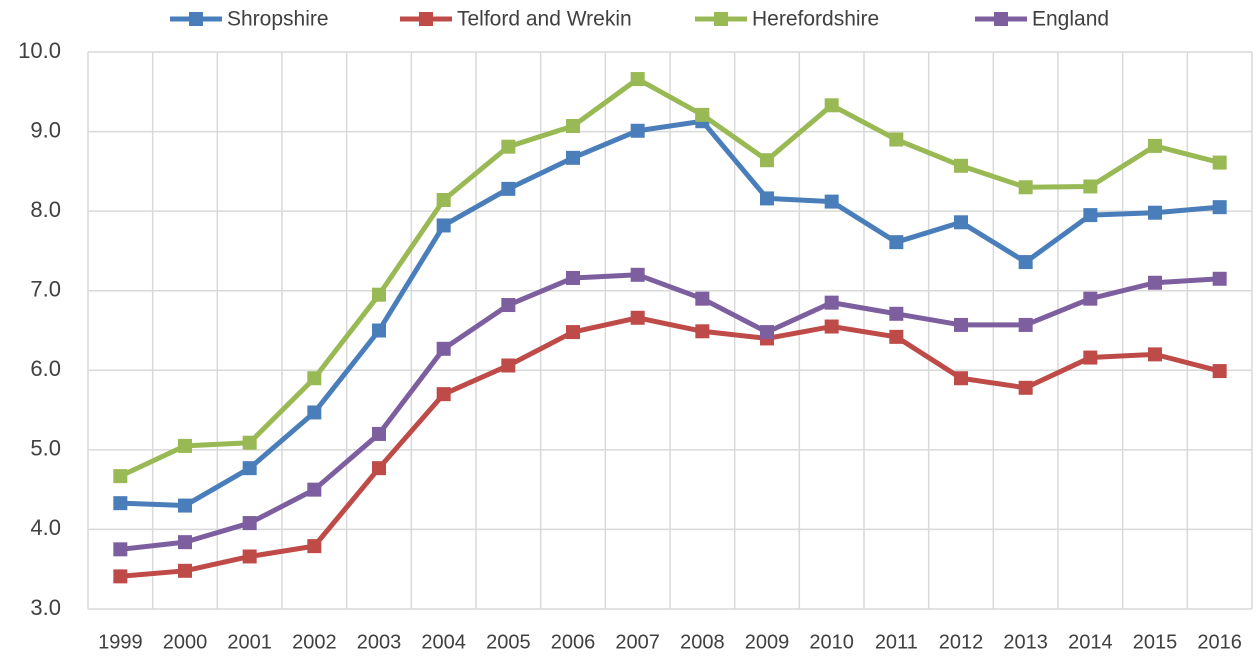 The height and width of the screenshot is (659, 1256). What do you see at coordinates (831, 642) in the screenshot?
I see `x-tick-label: 2010` at bounding box center [831, 642].